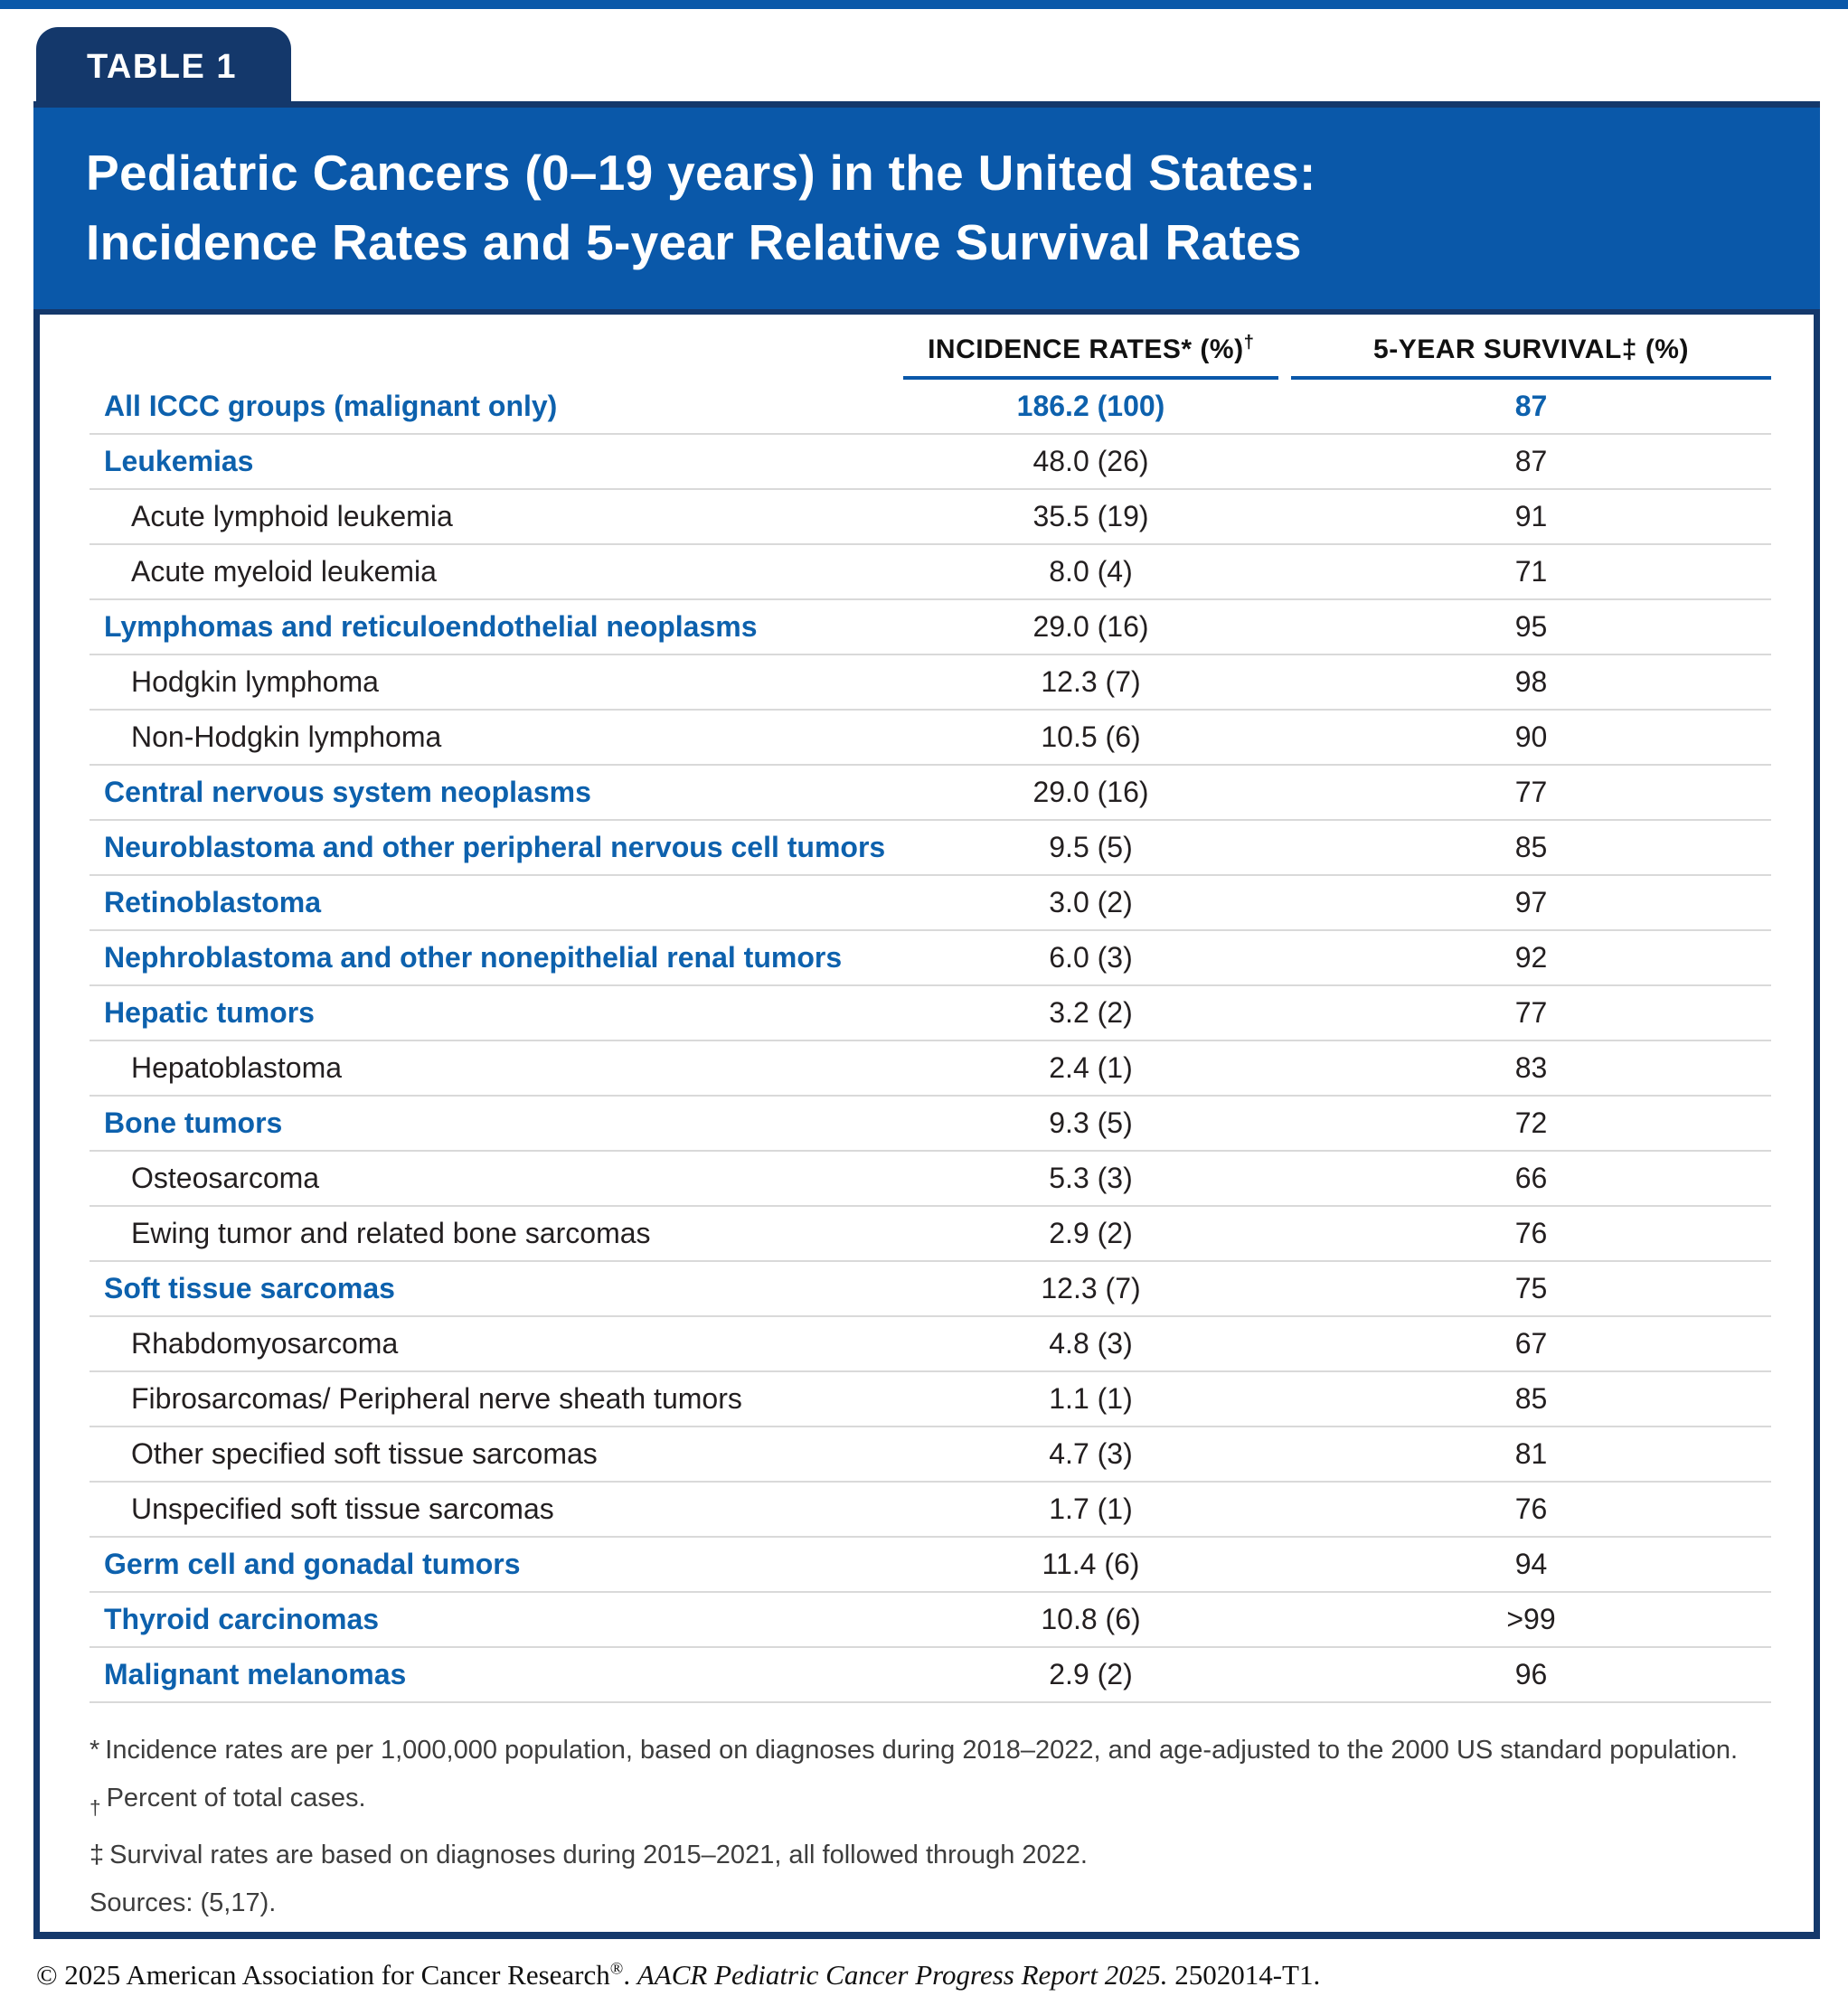 The height and width of the screenshot is (2015, 1848). I want to click on table-row: Acute lymphoid leukemia 35.5 (19) 91, so click(930, 517).